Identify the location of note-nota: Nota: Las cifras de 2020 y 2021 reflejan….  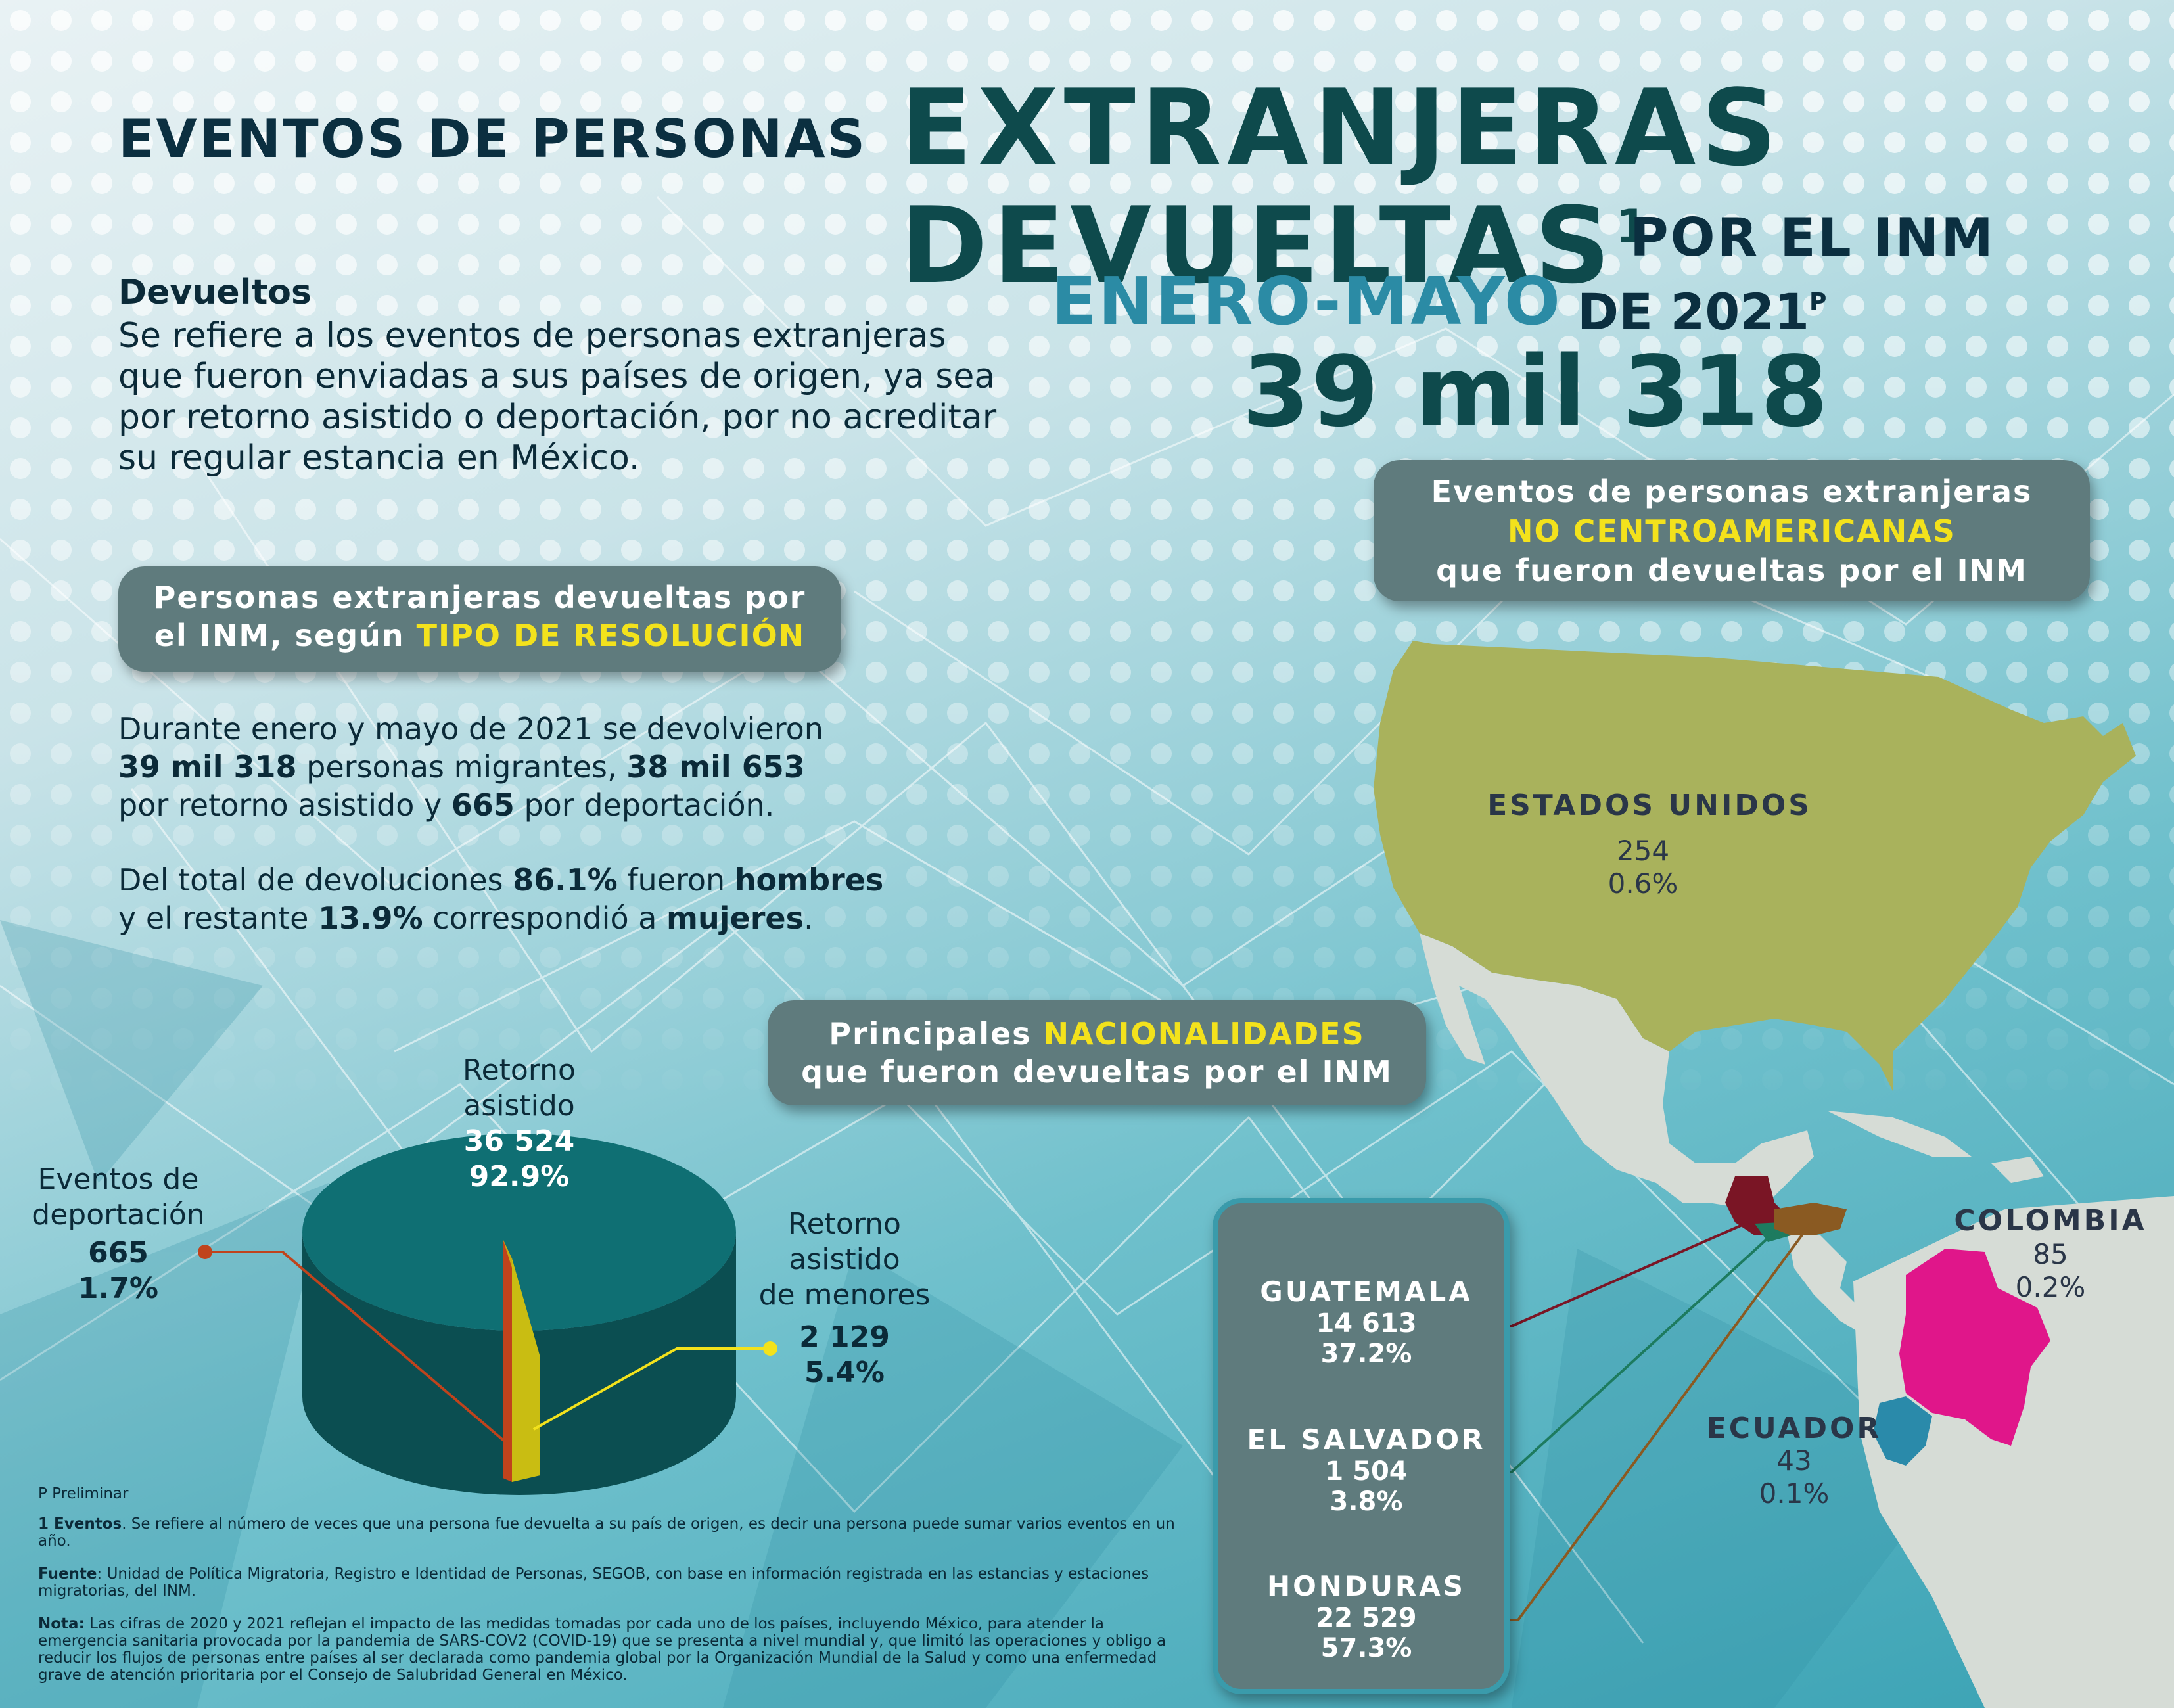
(602, 1649).